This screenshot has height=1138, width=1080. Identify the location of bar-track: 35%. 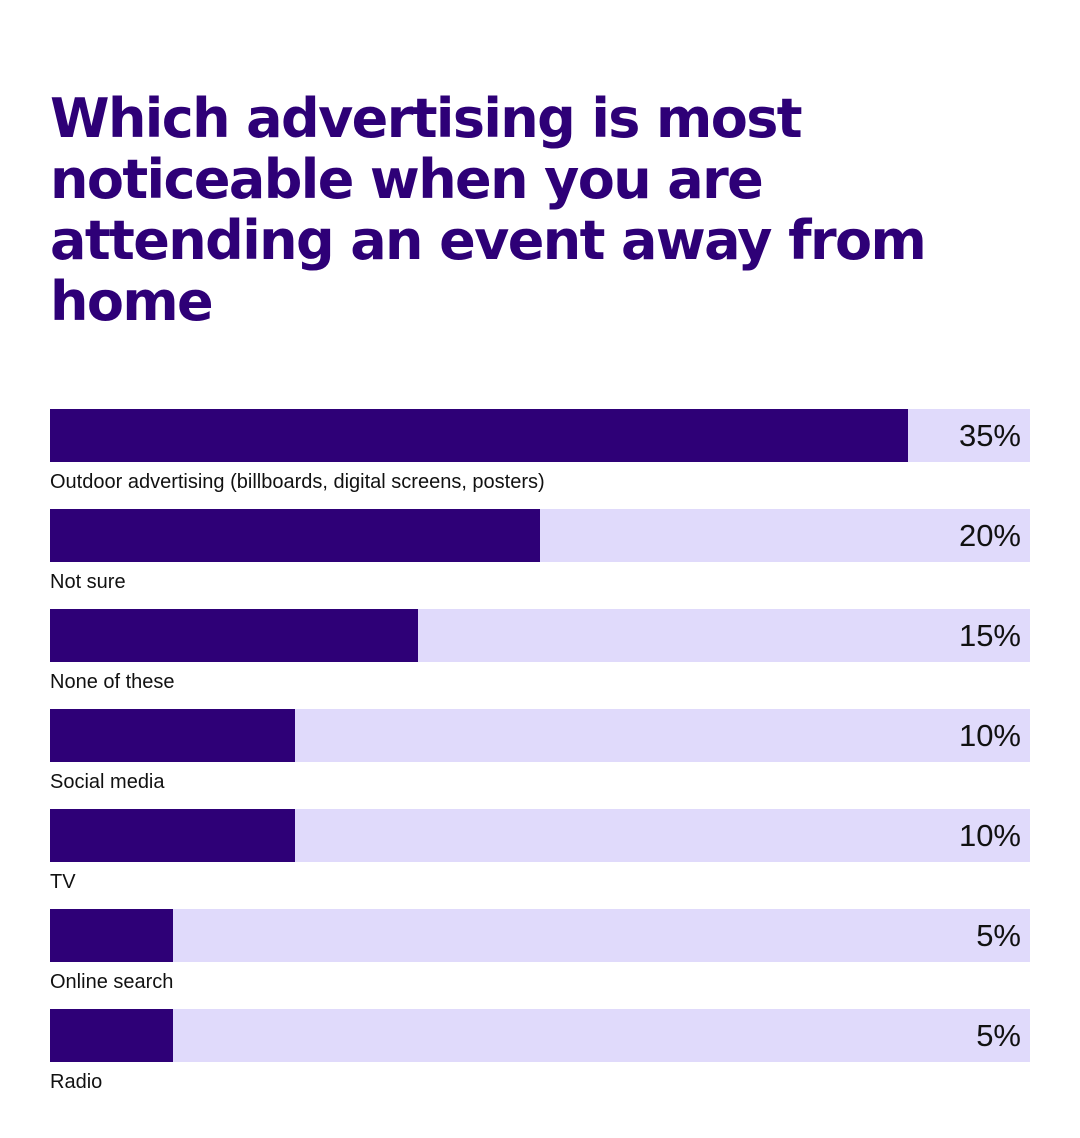
(540, 435).